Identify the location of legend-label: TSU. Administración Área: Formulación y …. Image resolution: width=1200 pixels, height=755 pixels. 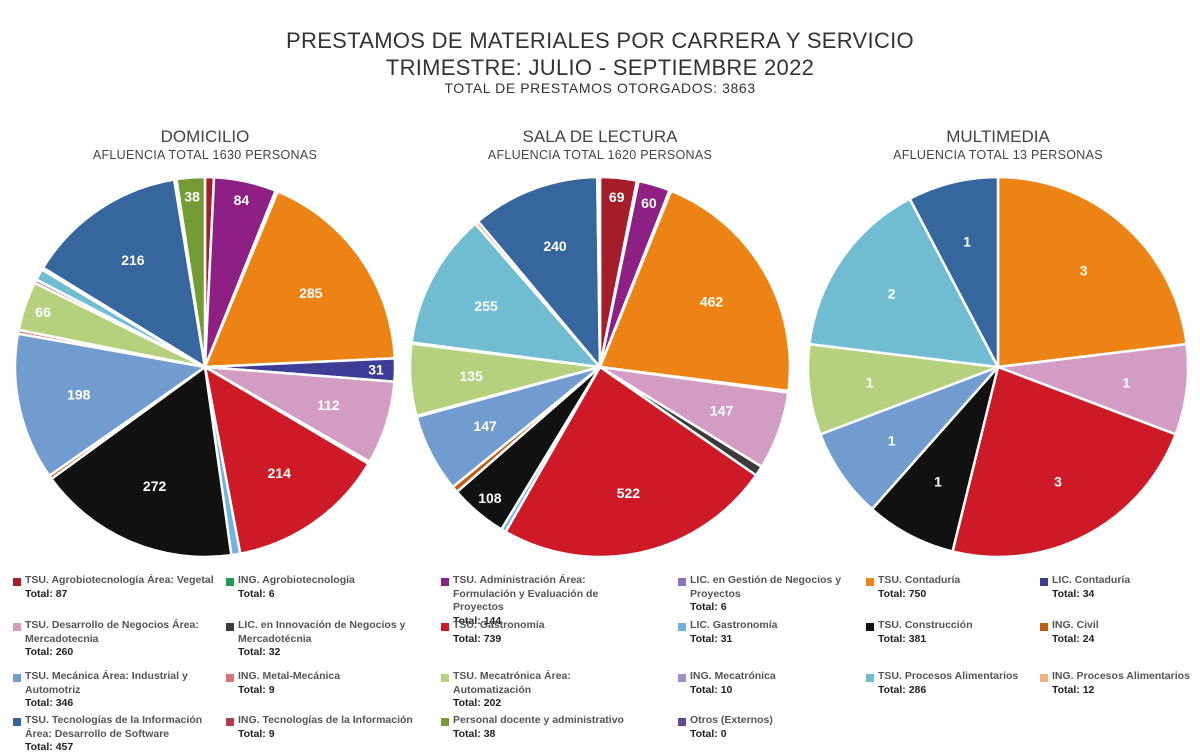
(526, 593).